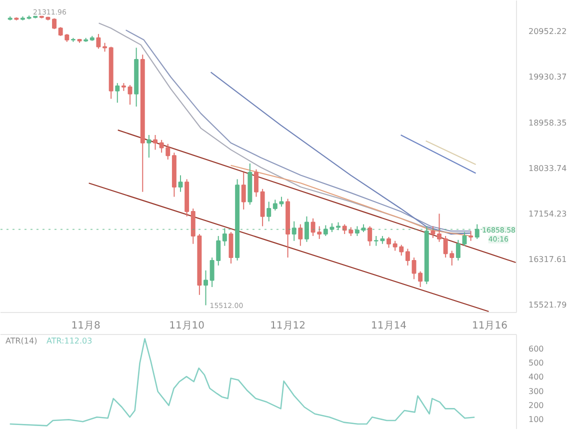 The height and width of the screenshot is (434, 568). Describe the element at coordinates (547, 77) in the screenshot. I see `y-tick-label: 19930.37` at that location.